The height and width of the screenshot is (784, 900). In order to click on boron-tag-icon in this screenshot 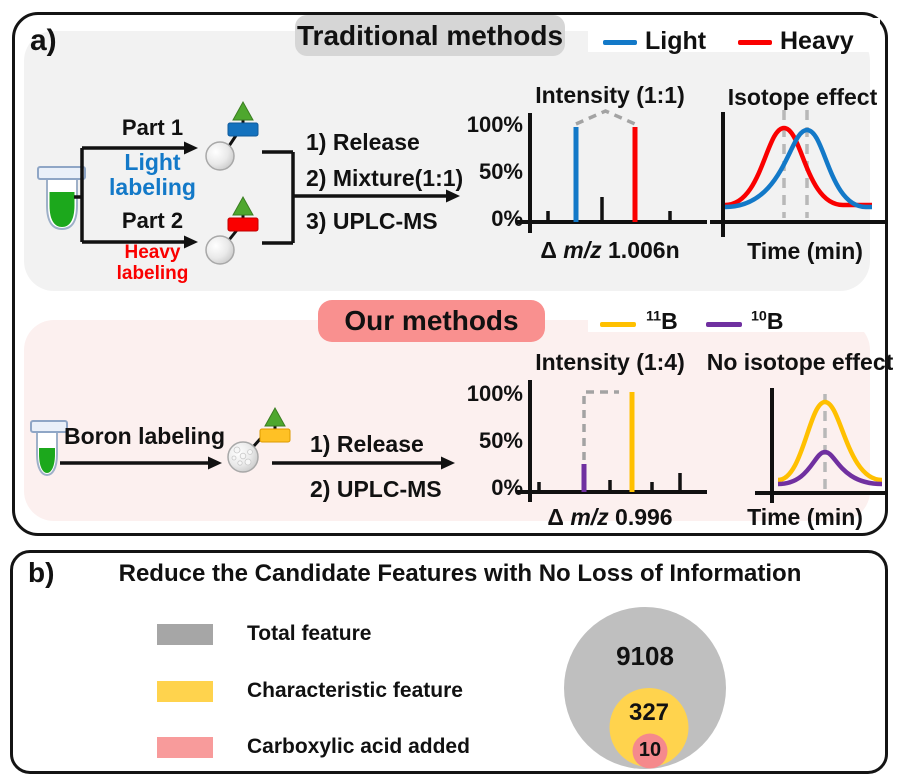, I will do `click(275, 435)`.